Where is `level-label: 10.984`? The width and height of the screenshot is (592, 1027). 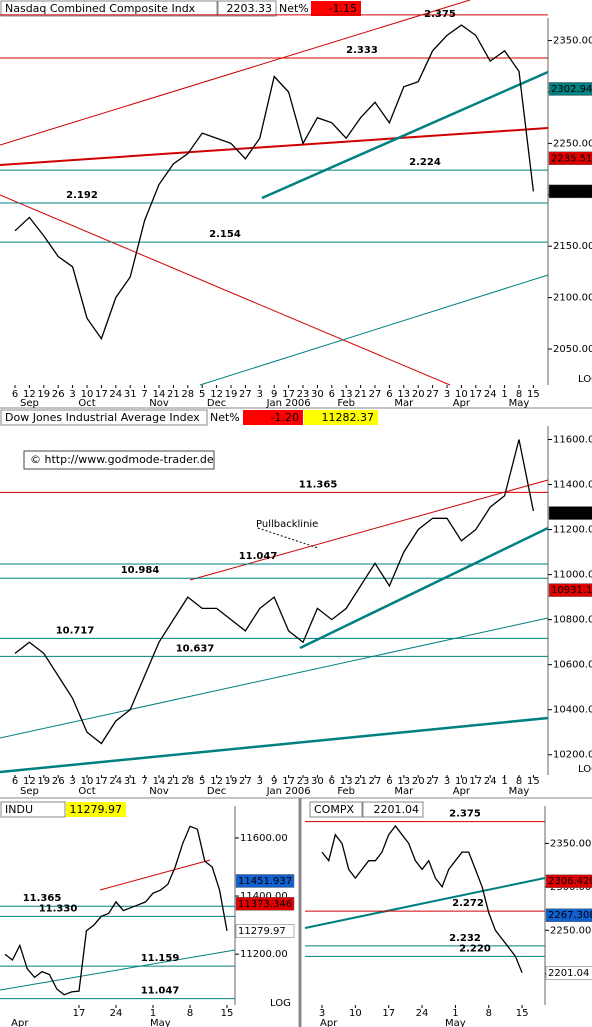 level-label: 10.984 is located at coordinates (140, 570).